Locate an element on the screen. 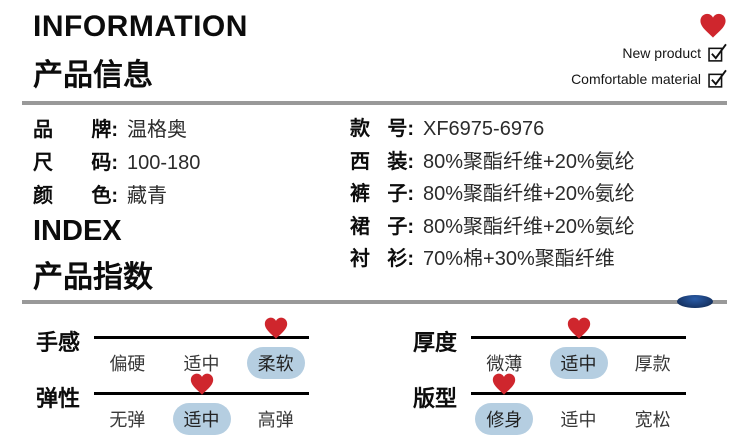 The image size is (750, 443). info-row-pants: 裤子: 80%聚酯纤维+20%氨纶 is located at coordinates (492, 193).